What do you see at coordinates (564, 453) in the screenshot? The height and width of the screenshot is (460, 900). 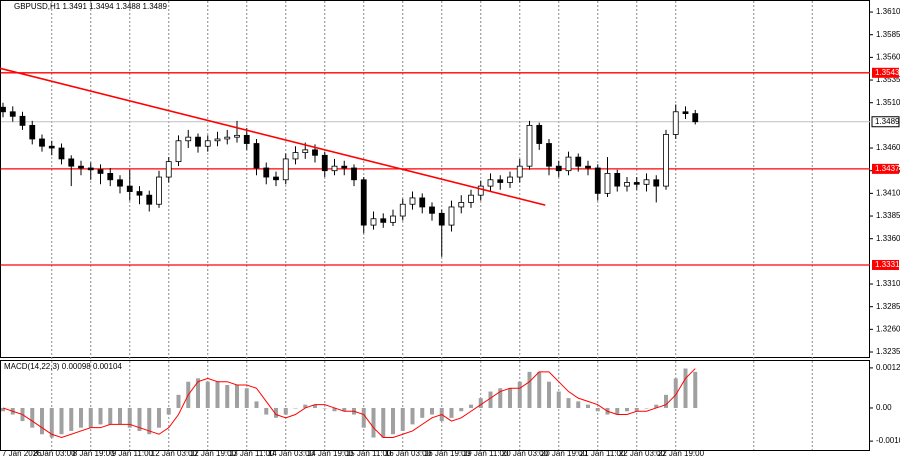 I see `x-tick-label: 20 Jan 19:00` at bounding box center [564, 453].